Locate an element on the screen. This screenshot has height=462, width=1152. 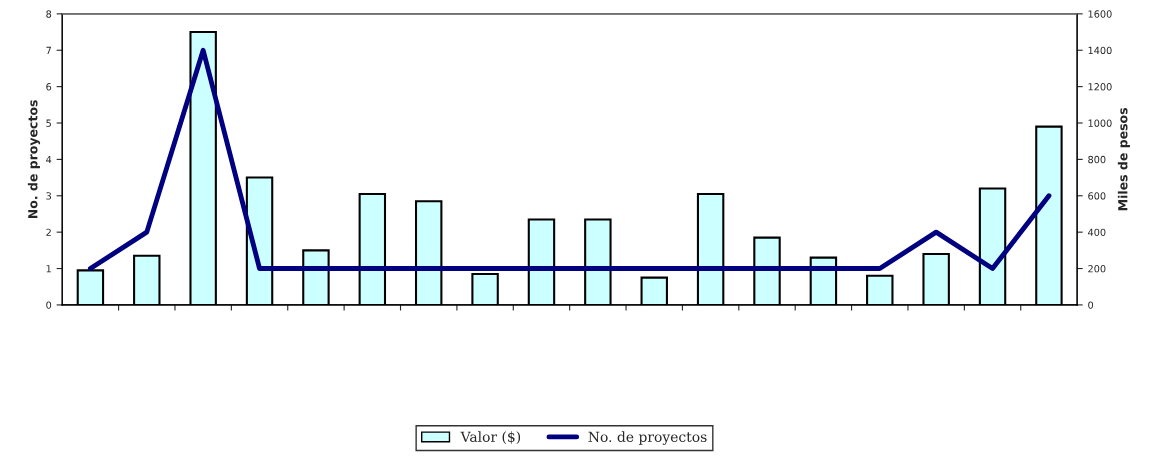
y-tick-label: 3 is located at coordinates (49, 196).